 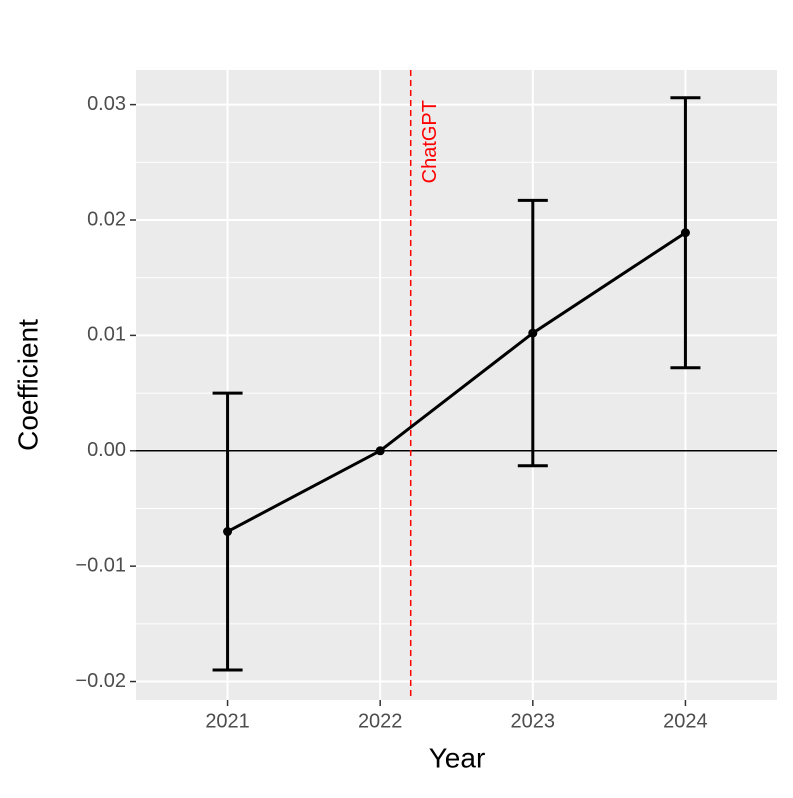 I want to click on y-tick-label: 0.03, so click(x=106, y=104).